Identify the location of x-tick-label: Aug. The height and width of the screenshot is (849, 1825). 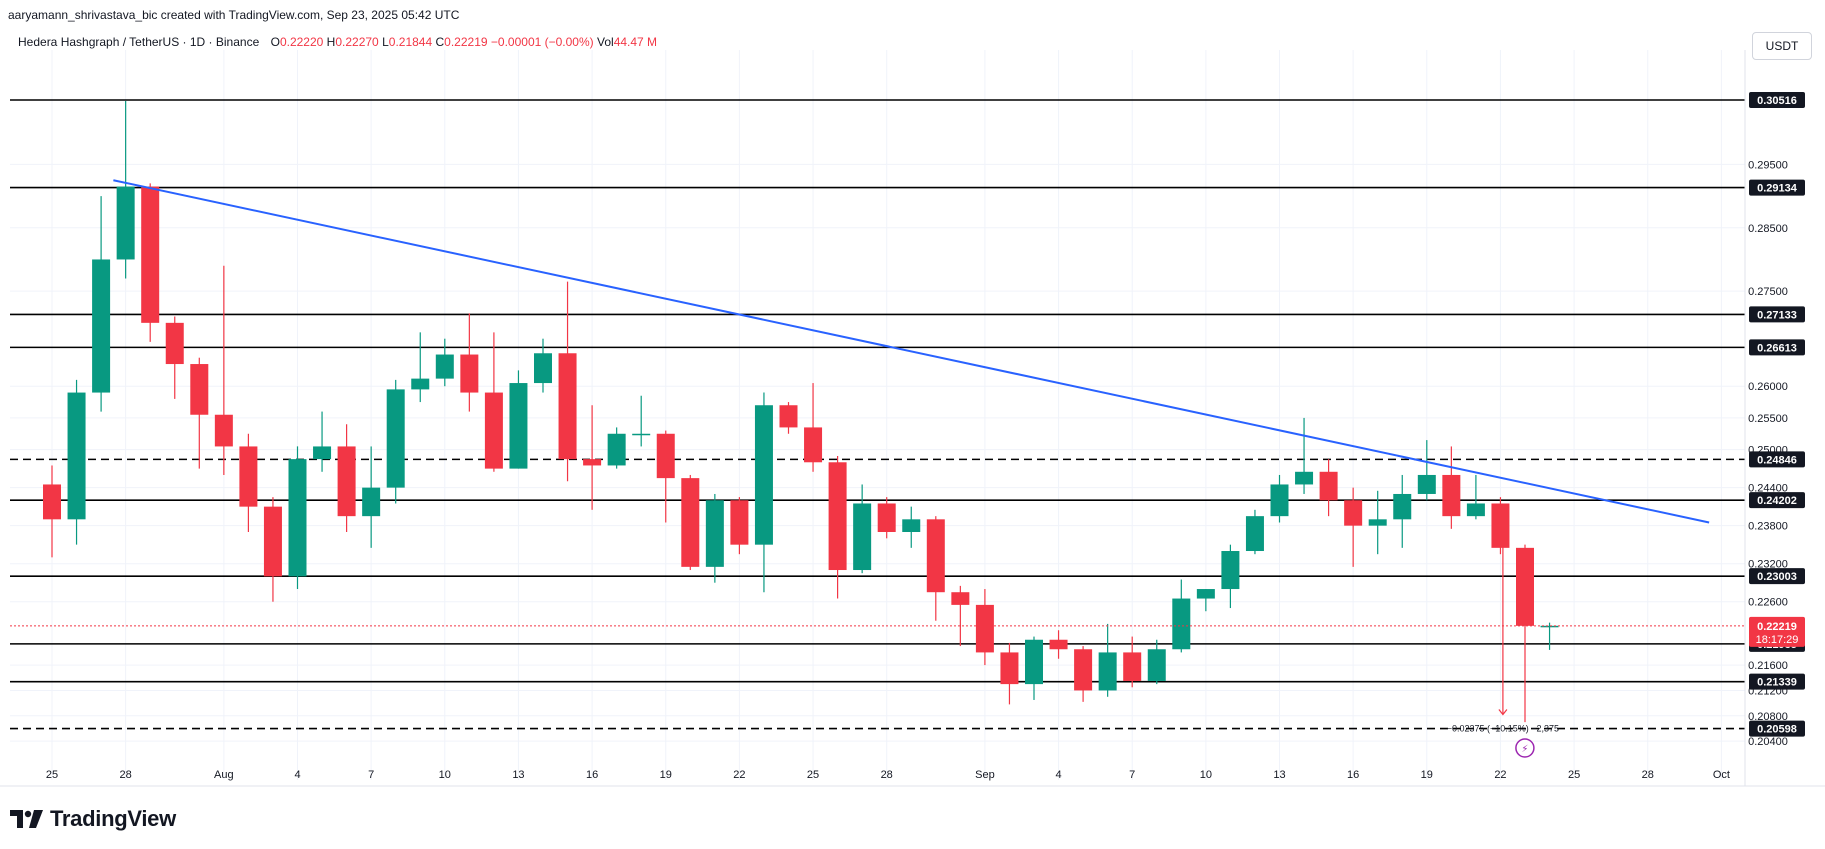
(224, 775).